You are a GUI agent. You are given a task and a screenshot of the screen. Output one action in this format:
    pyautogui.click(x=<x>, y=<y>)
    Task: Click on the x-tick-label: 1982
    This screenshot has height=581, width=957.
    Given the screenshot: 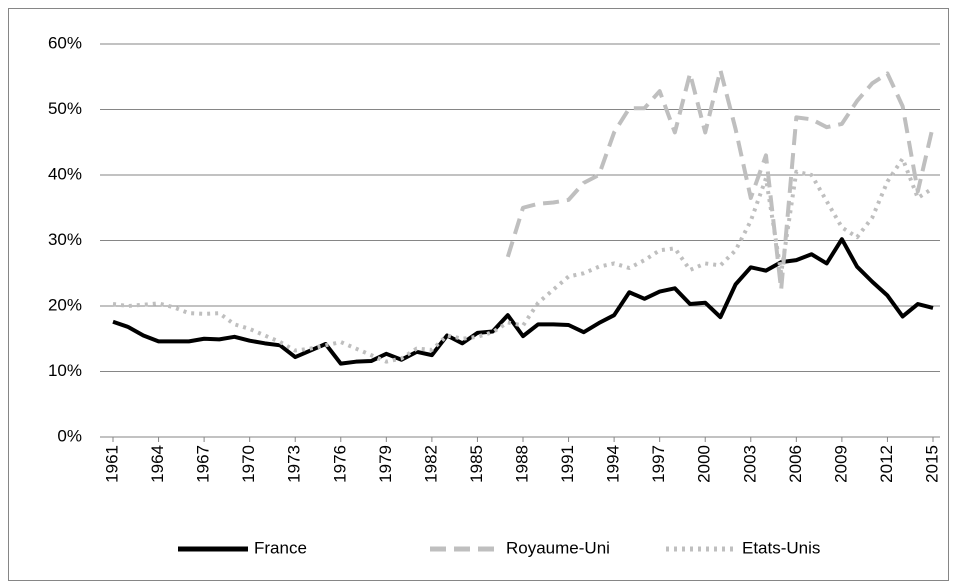 What is the action you would take?
    pyautogui.click(x=430, y=464)
    